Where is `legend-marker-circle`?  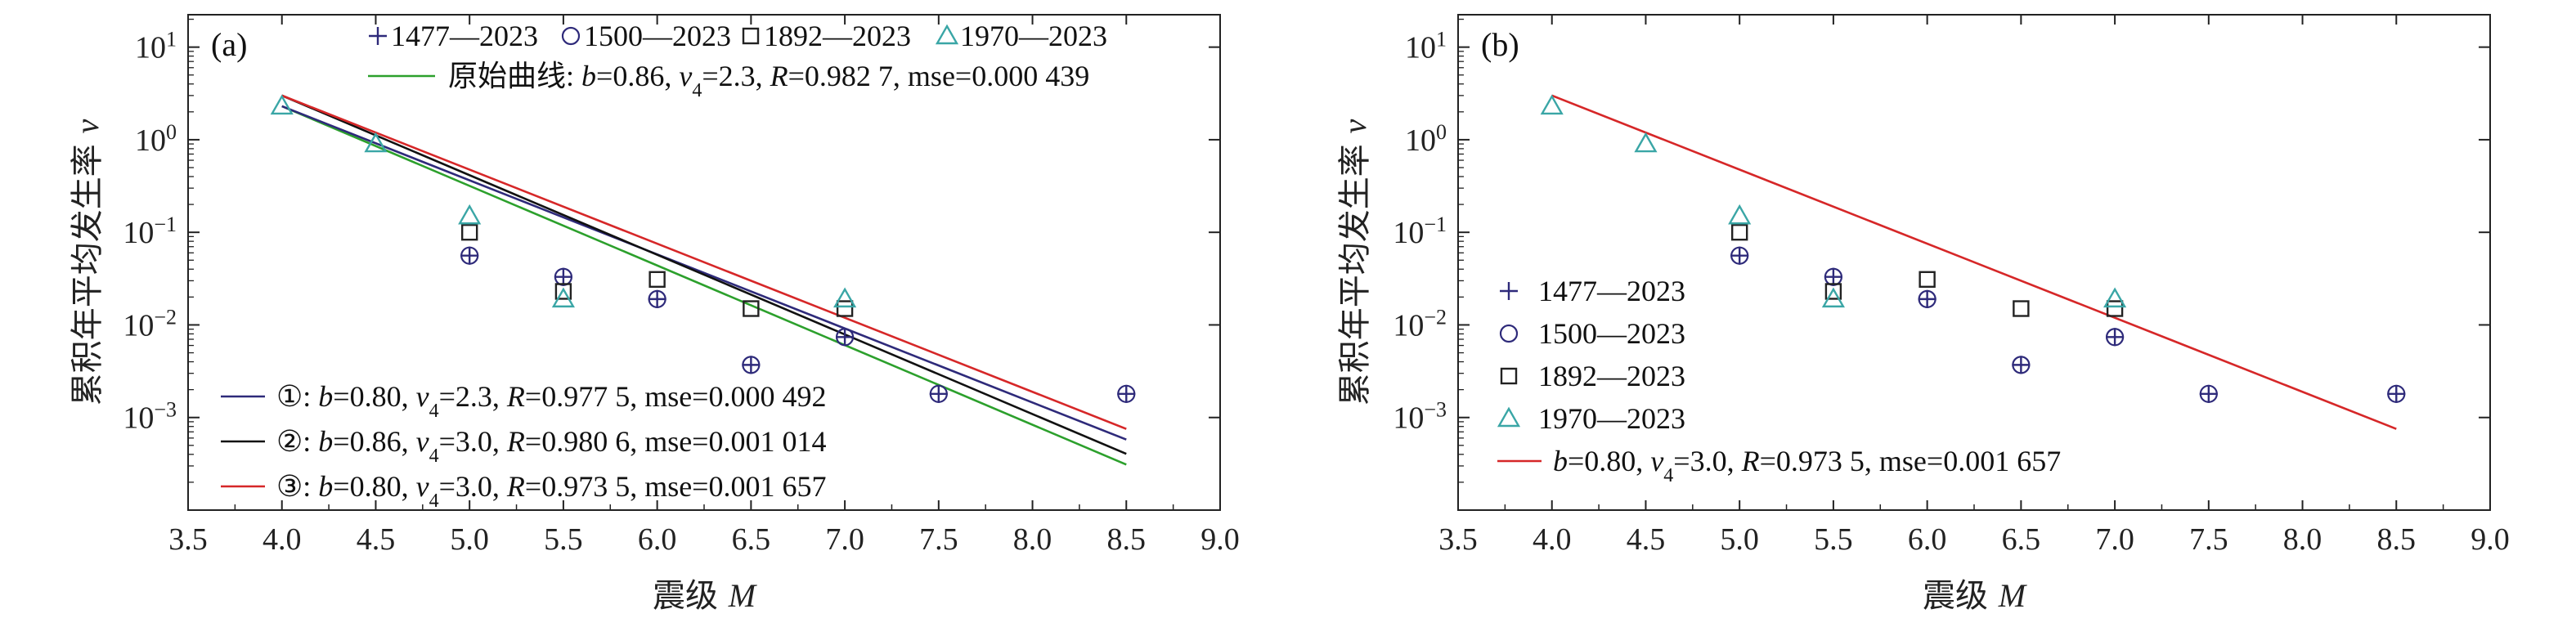 legend-marker-circle is located at coordinates (1509, 333).